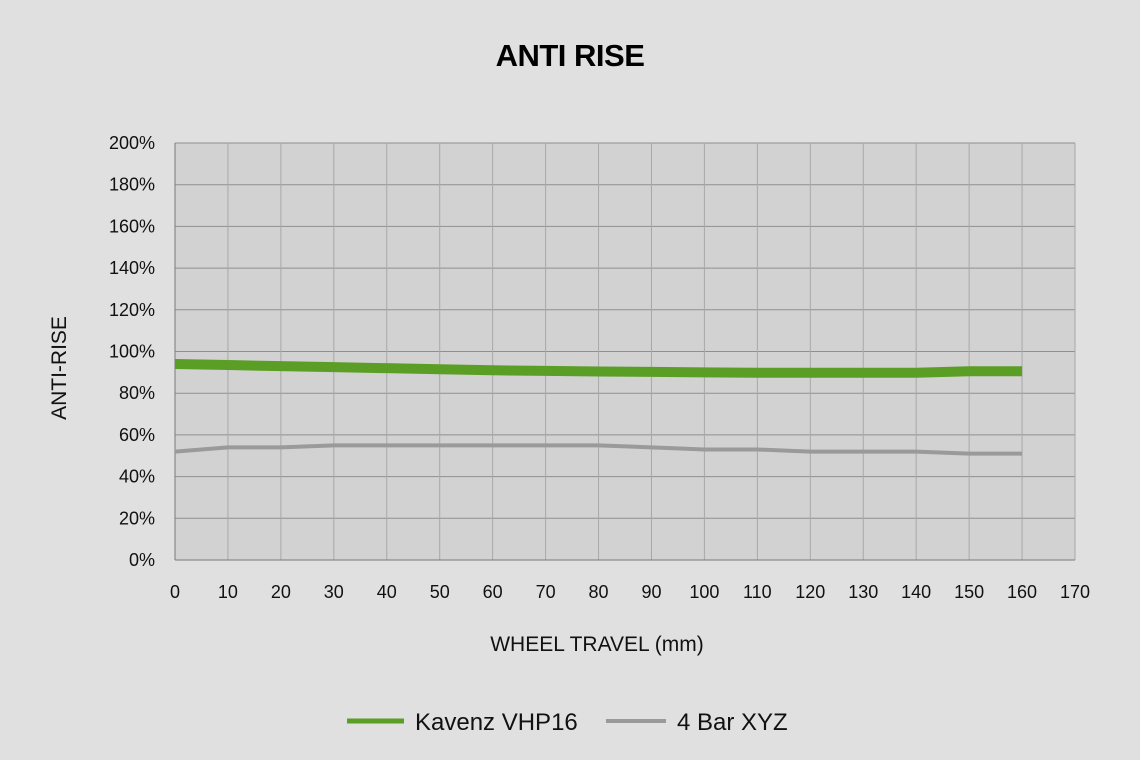 The width and height of the screenshot is (1140, 760). What do you see at coordinates (757, 592) in the screenshot?
I see `x-tick-label: 110` at bounding box center [757, 592].